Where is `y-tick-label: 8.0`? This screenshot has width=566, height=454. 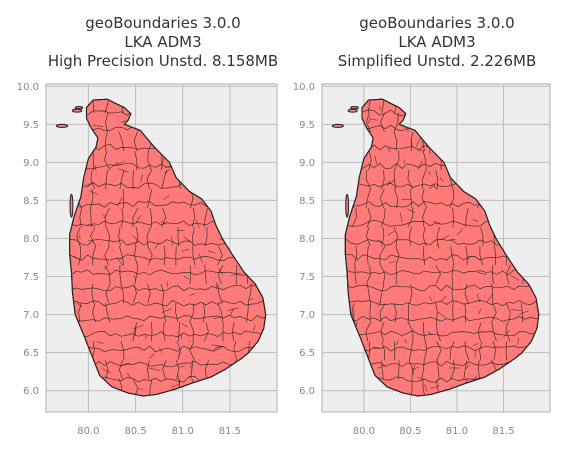
y-tick-label: 8.0 is located at coordinates (307, 239).